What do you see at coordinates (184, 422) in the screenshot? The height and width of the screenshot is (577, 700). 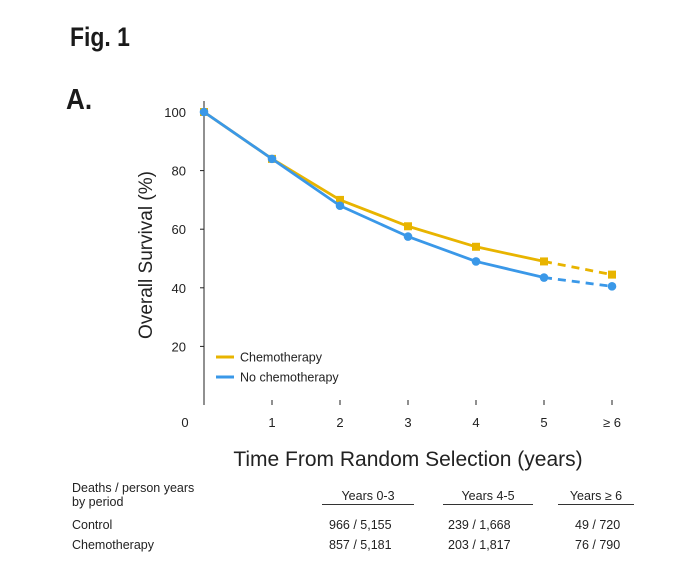 I see `x-tick-label-0: 0` at bounding box center [184, 422].